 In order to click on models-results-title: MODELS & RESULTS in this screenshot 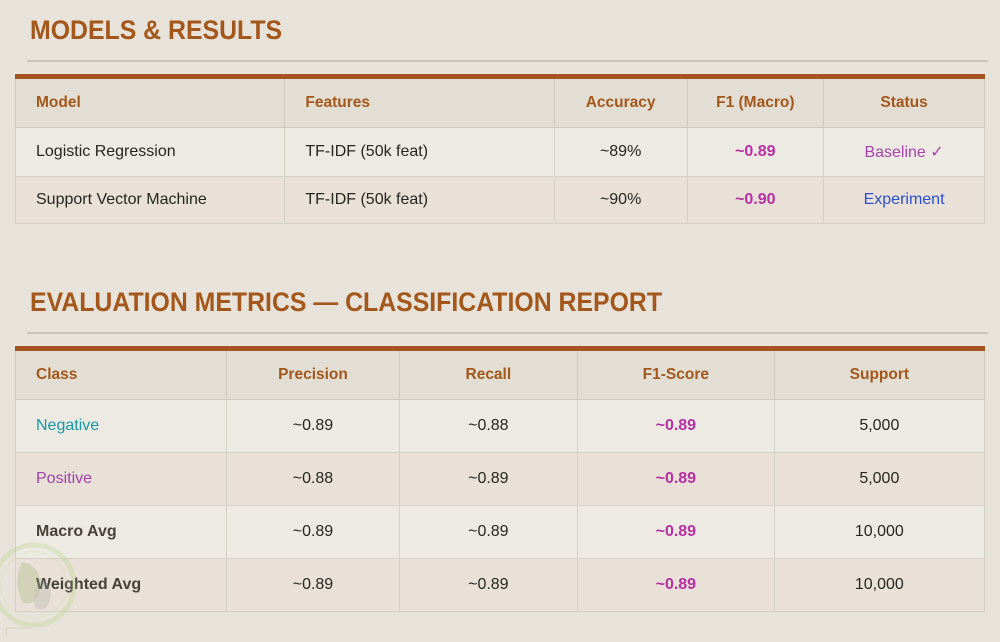, I will do `click(156, 30)`.